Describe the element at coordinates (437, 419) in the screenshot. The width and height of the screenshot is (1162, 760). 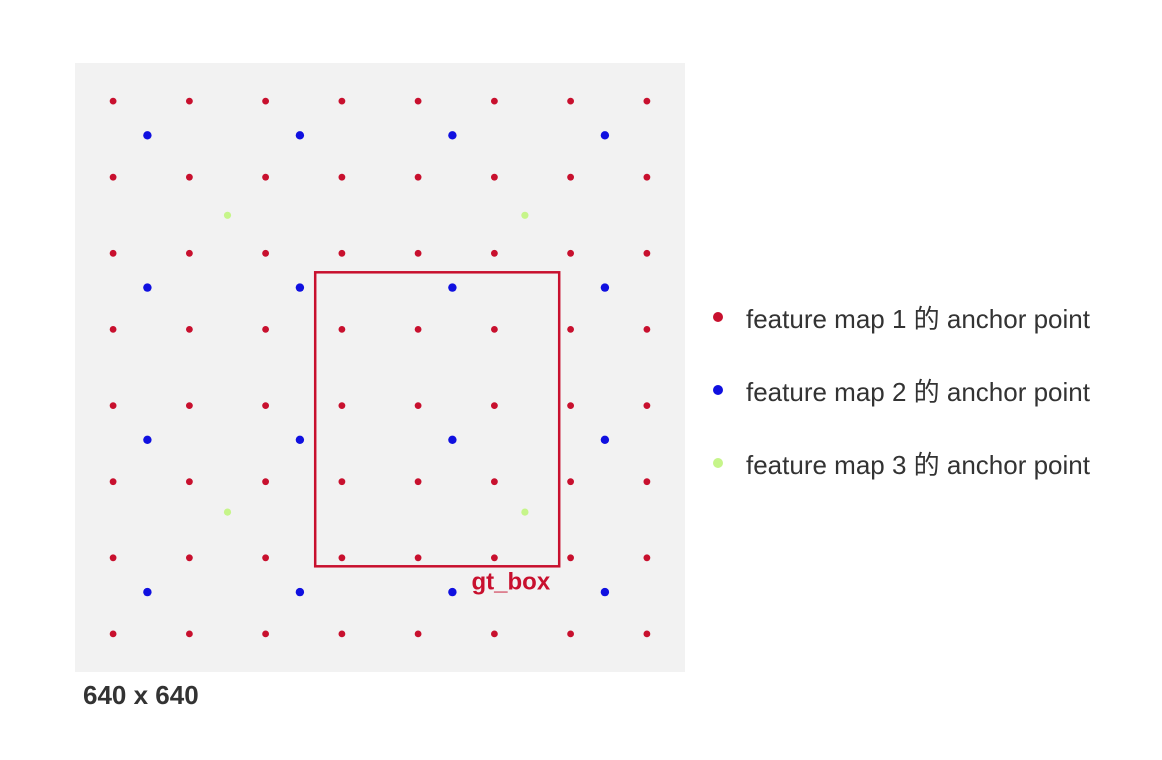
I see `gt-box-rect` at that location.